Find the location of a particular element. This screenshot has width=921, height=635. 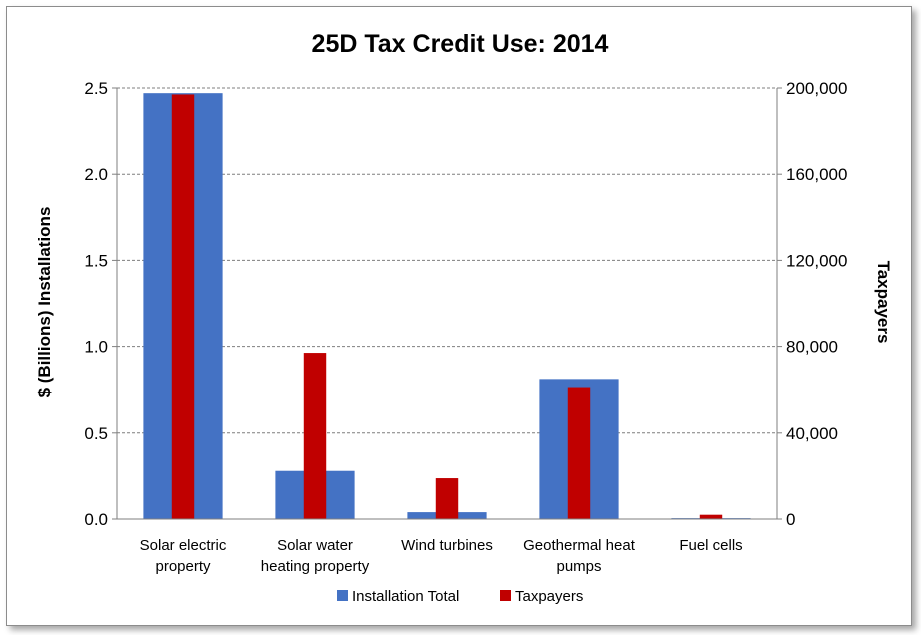

category-label-line: Wind turbines is located at coordinates (447, 545).